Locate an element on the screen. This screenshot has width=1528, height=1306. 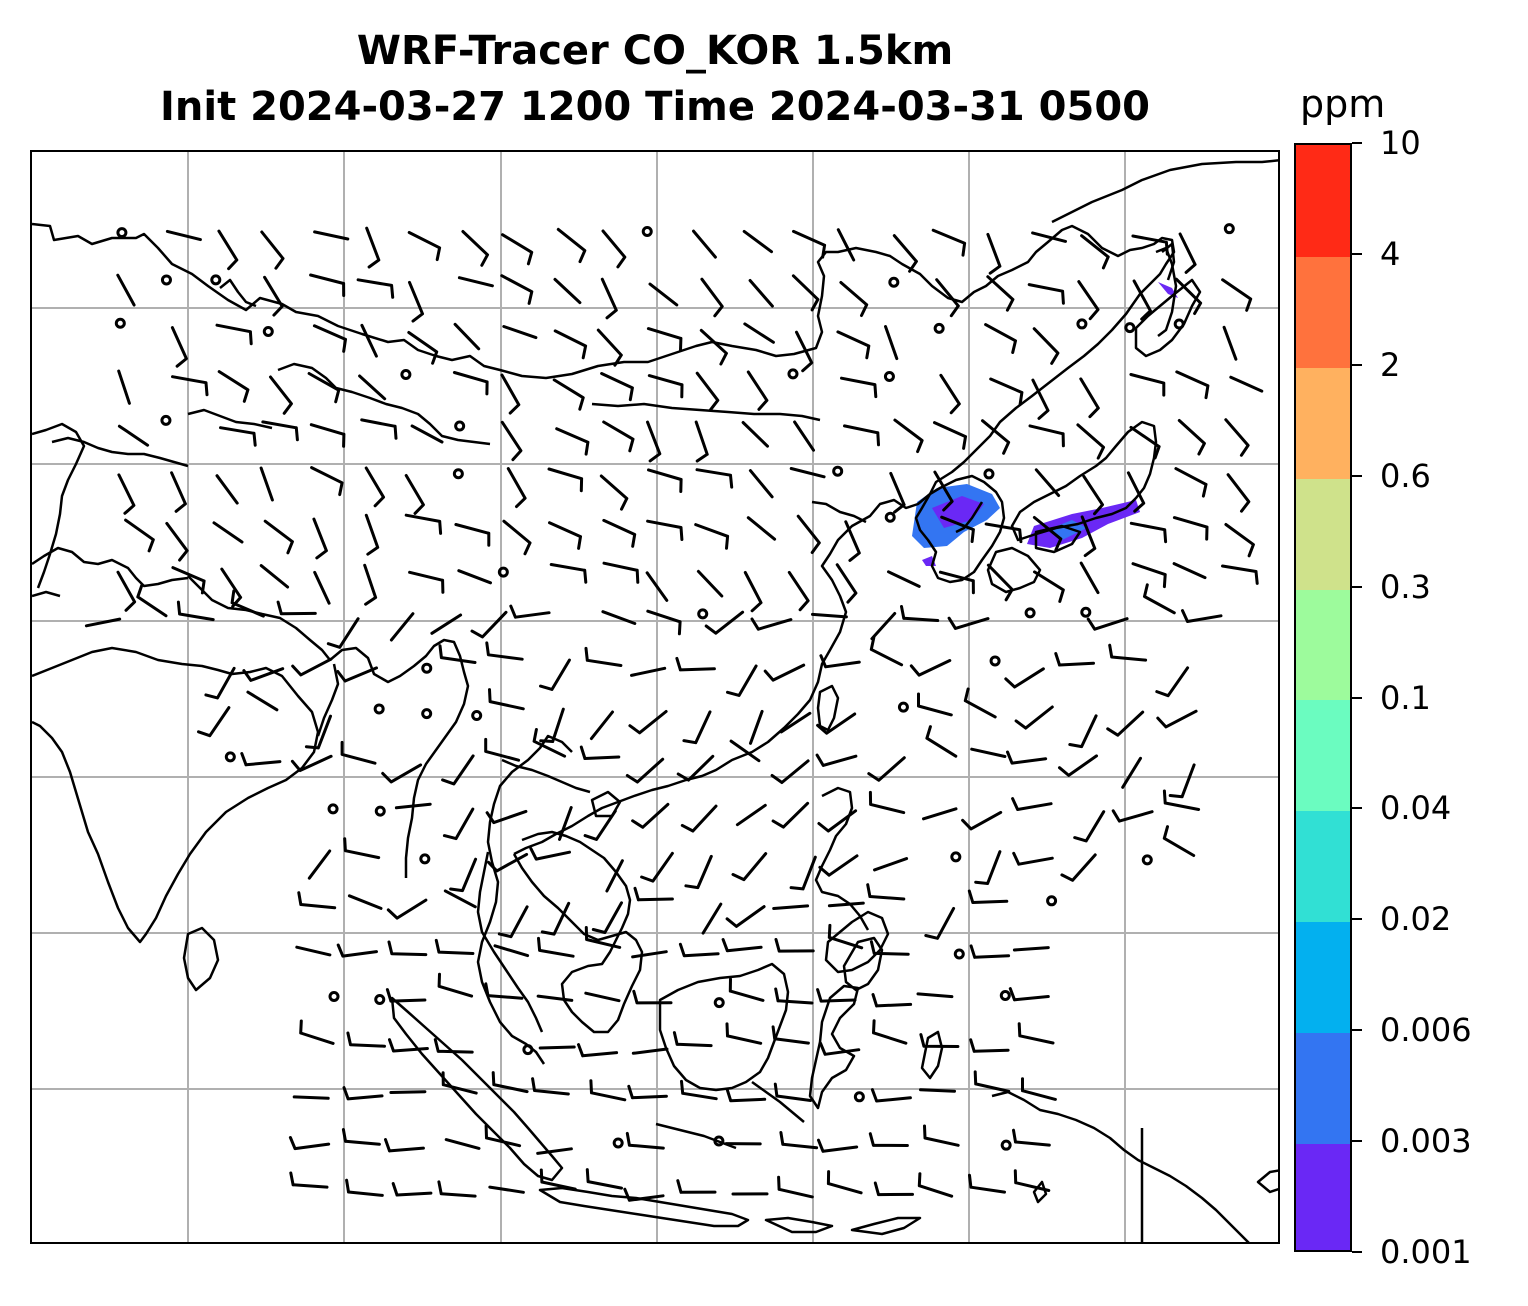
colorbar-tick-label: 4 is located at coordinates (1390, 253).